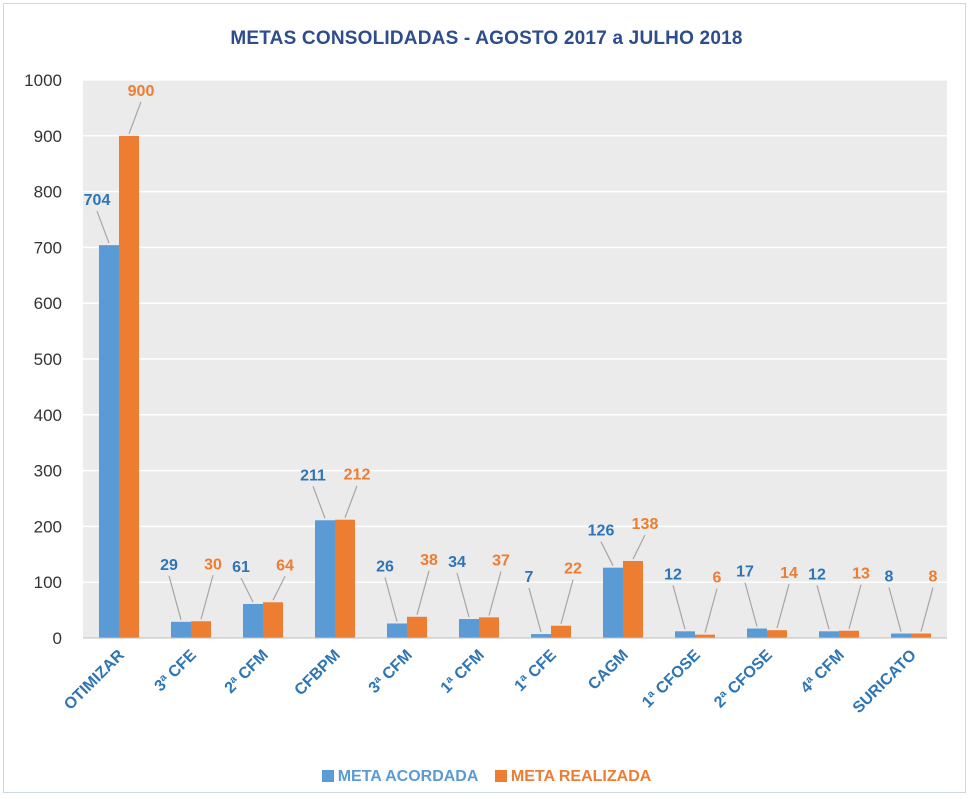 Image resolution: width=973 pixels, height=799 pixels. What do you see at coordinates (48, 415) in the screenshot?
I see `y-tick-label: 400` at bounding box center [48, 415].